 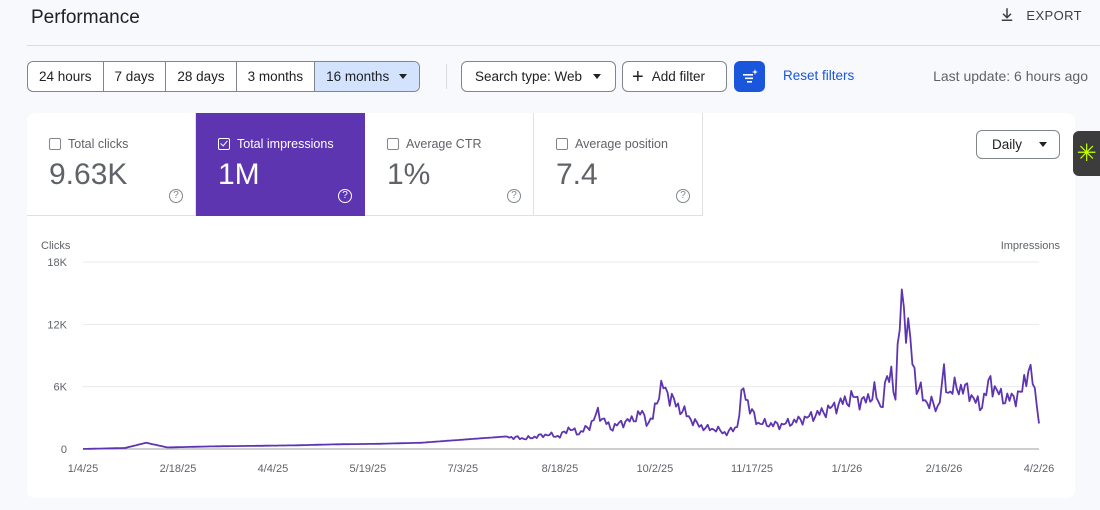 I want to click on x-tick-label: 1/1/26, so click(x=847, y=469).